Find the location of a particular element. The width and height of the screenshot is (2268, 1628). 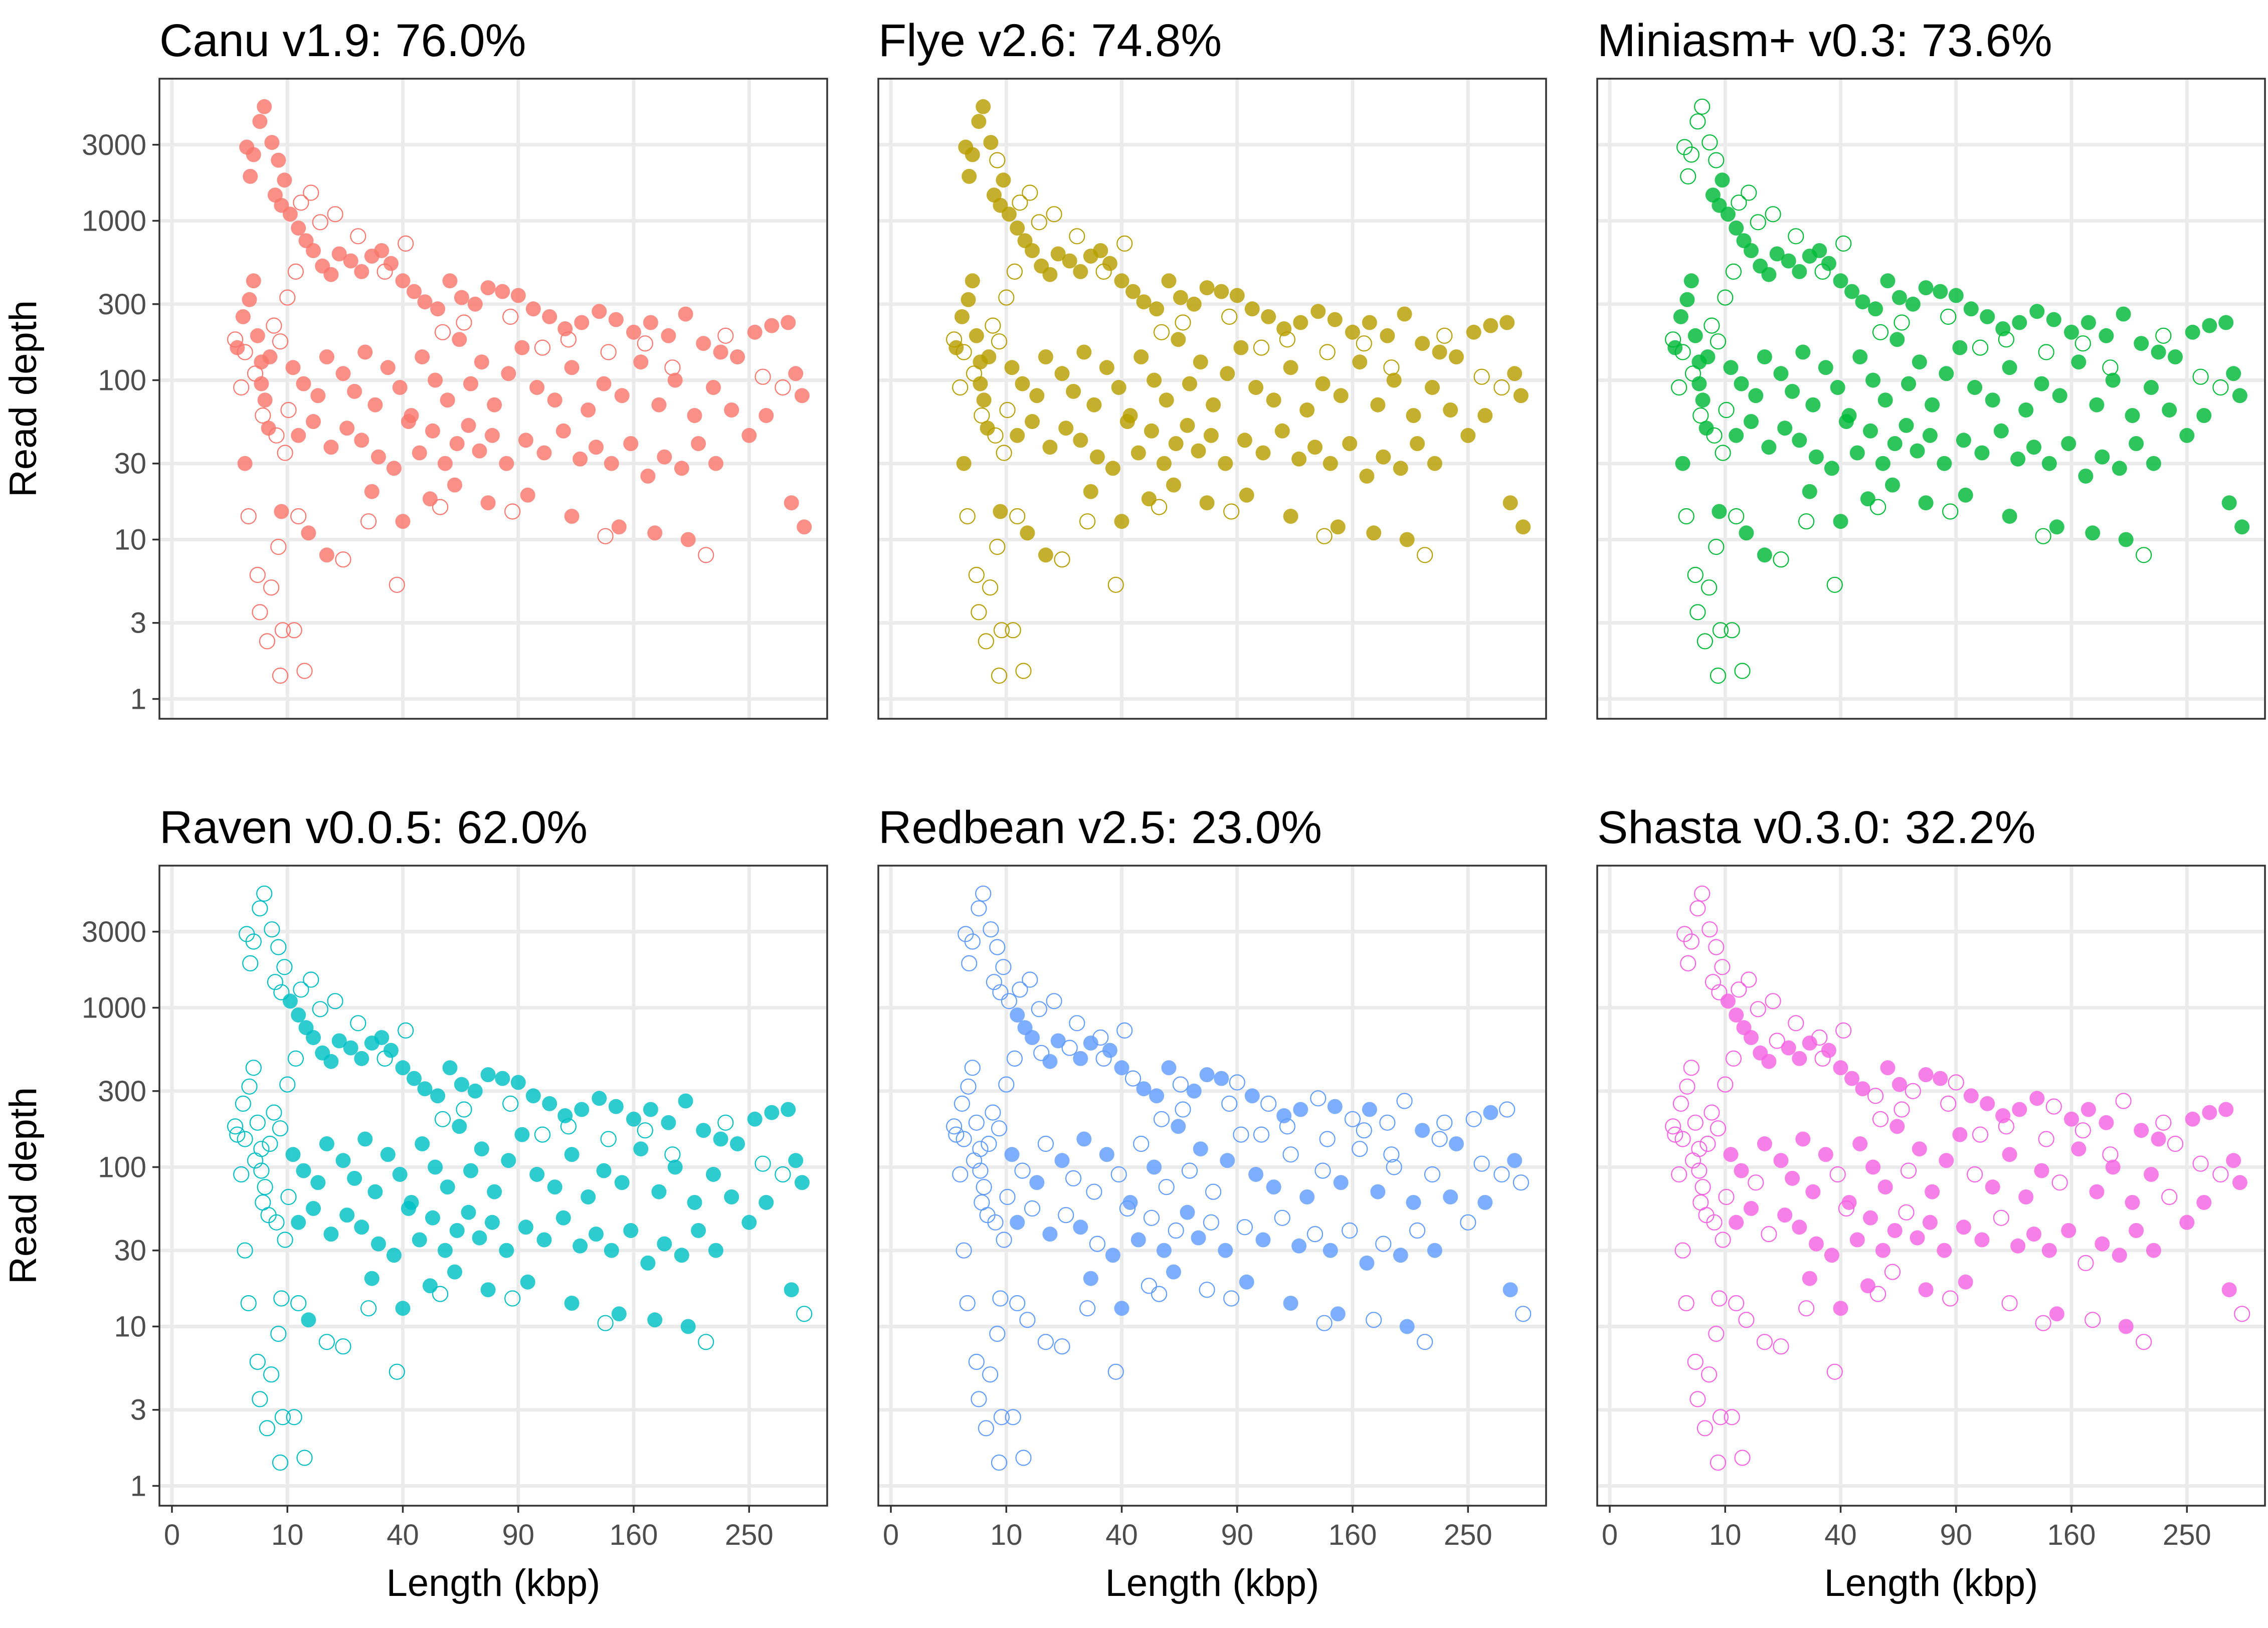

panel-3: Miniasm+ v0.3: 73.6% is located at coordinates (1931, 368).